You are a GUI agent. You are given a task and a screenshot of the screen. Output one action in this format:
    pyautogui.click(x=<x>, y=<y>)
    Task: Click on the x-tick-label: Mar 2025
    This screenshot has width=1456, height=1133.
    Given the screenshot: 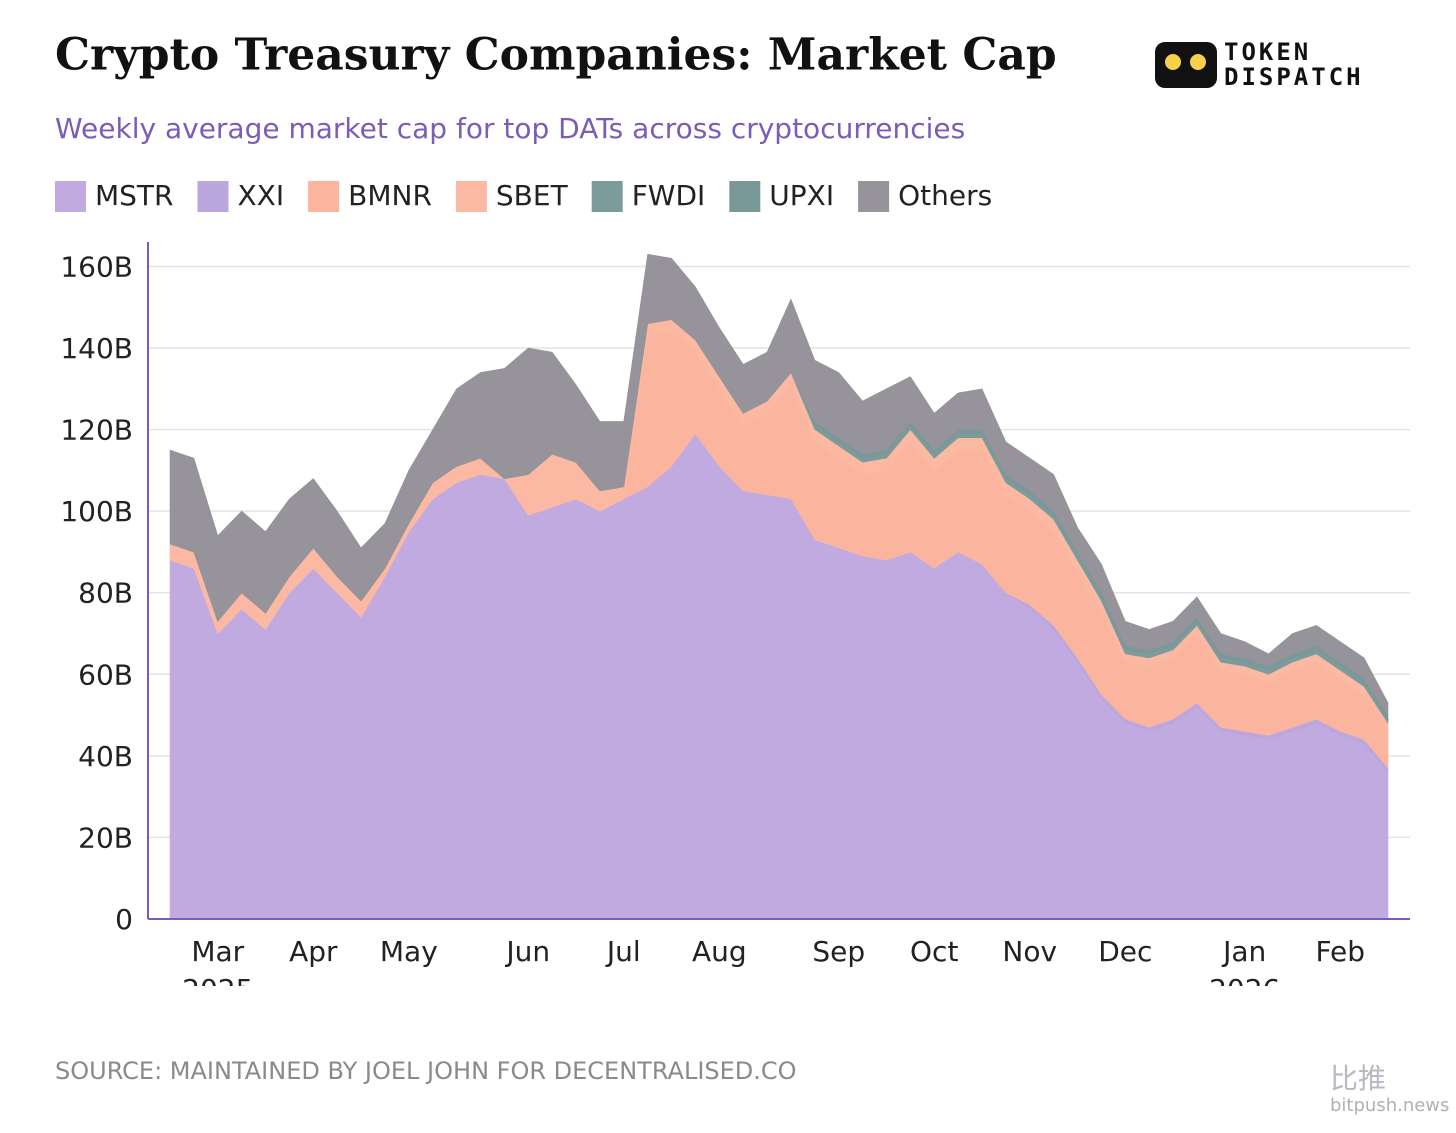 What is the action you would take?
    pyautogui.click(x=217, y=970)
    